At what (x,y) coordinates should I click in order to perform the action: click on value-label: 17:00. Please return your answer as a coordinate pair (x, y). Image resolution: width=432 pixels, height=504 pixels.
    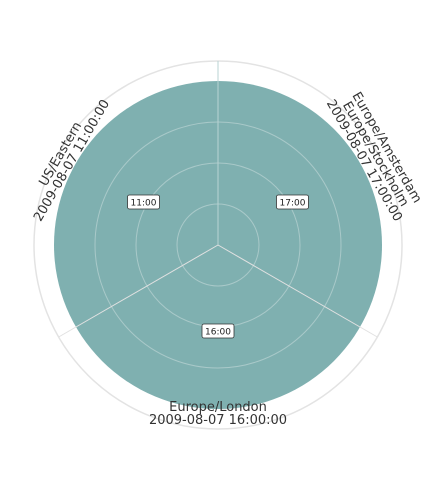
    Looking at the image, I should click on (293, 204).